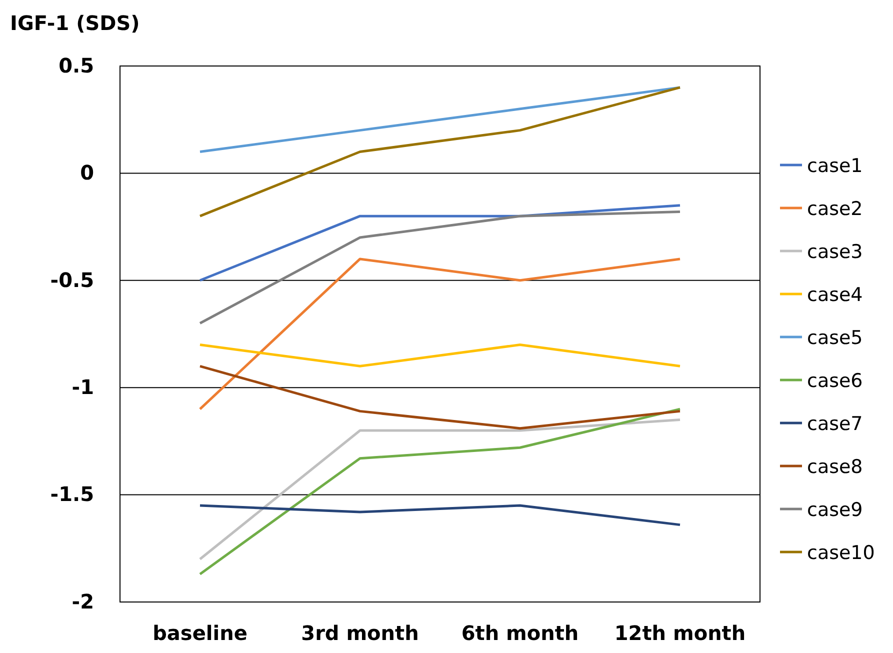 Image resolution: width=893 pixels, height=653 pixels. What do you see at coordinates (835, 510) in the screenshot?
I see `legend-label: case9` at bounding box center [835, 510].